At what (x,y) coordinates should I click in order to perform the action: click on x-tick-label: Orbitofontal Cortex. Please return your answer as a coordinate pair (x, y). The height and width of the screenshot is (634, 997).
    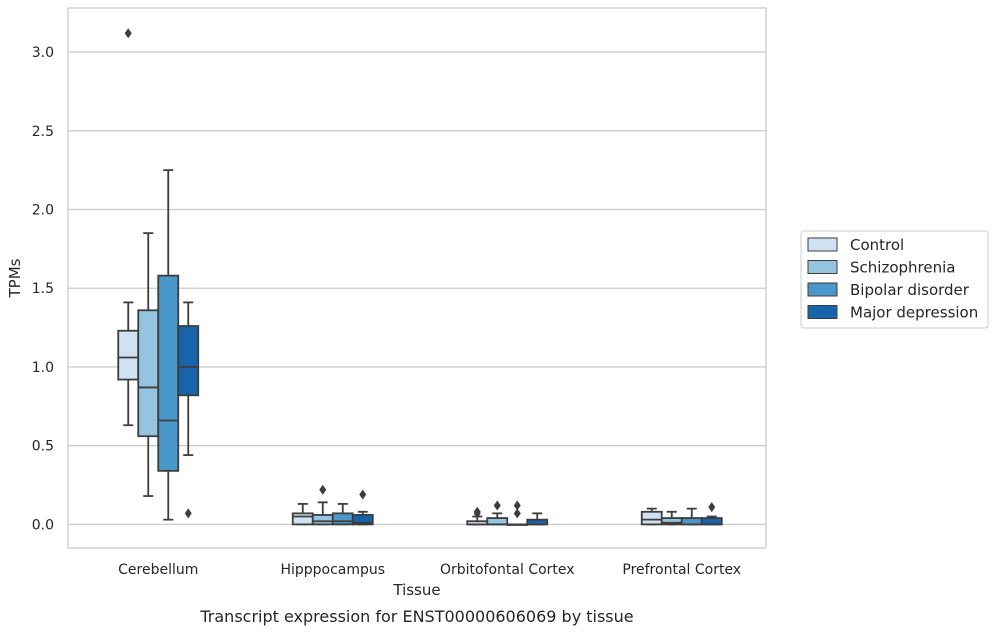
    Looking at the image, I should click on (507, 570).